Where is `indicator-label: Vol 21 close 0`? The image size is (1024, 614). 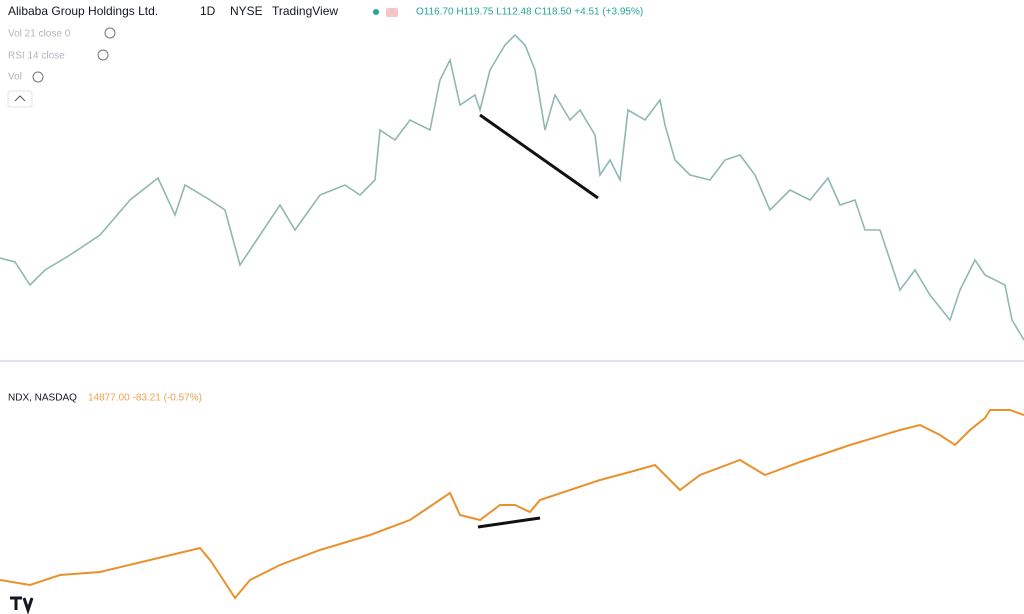
indicator-label: Vol 21 close 0 is located at coordinates (39, 34).